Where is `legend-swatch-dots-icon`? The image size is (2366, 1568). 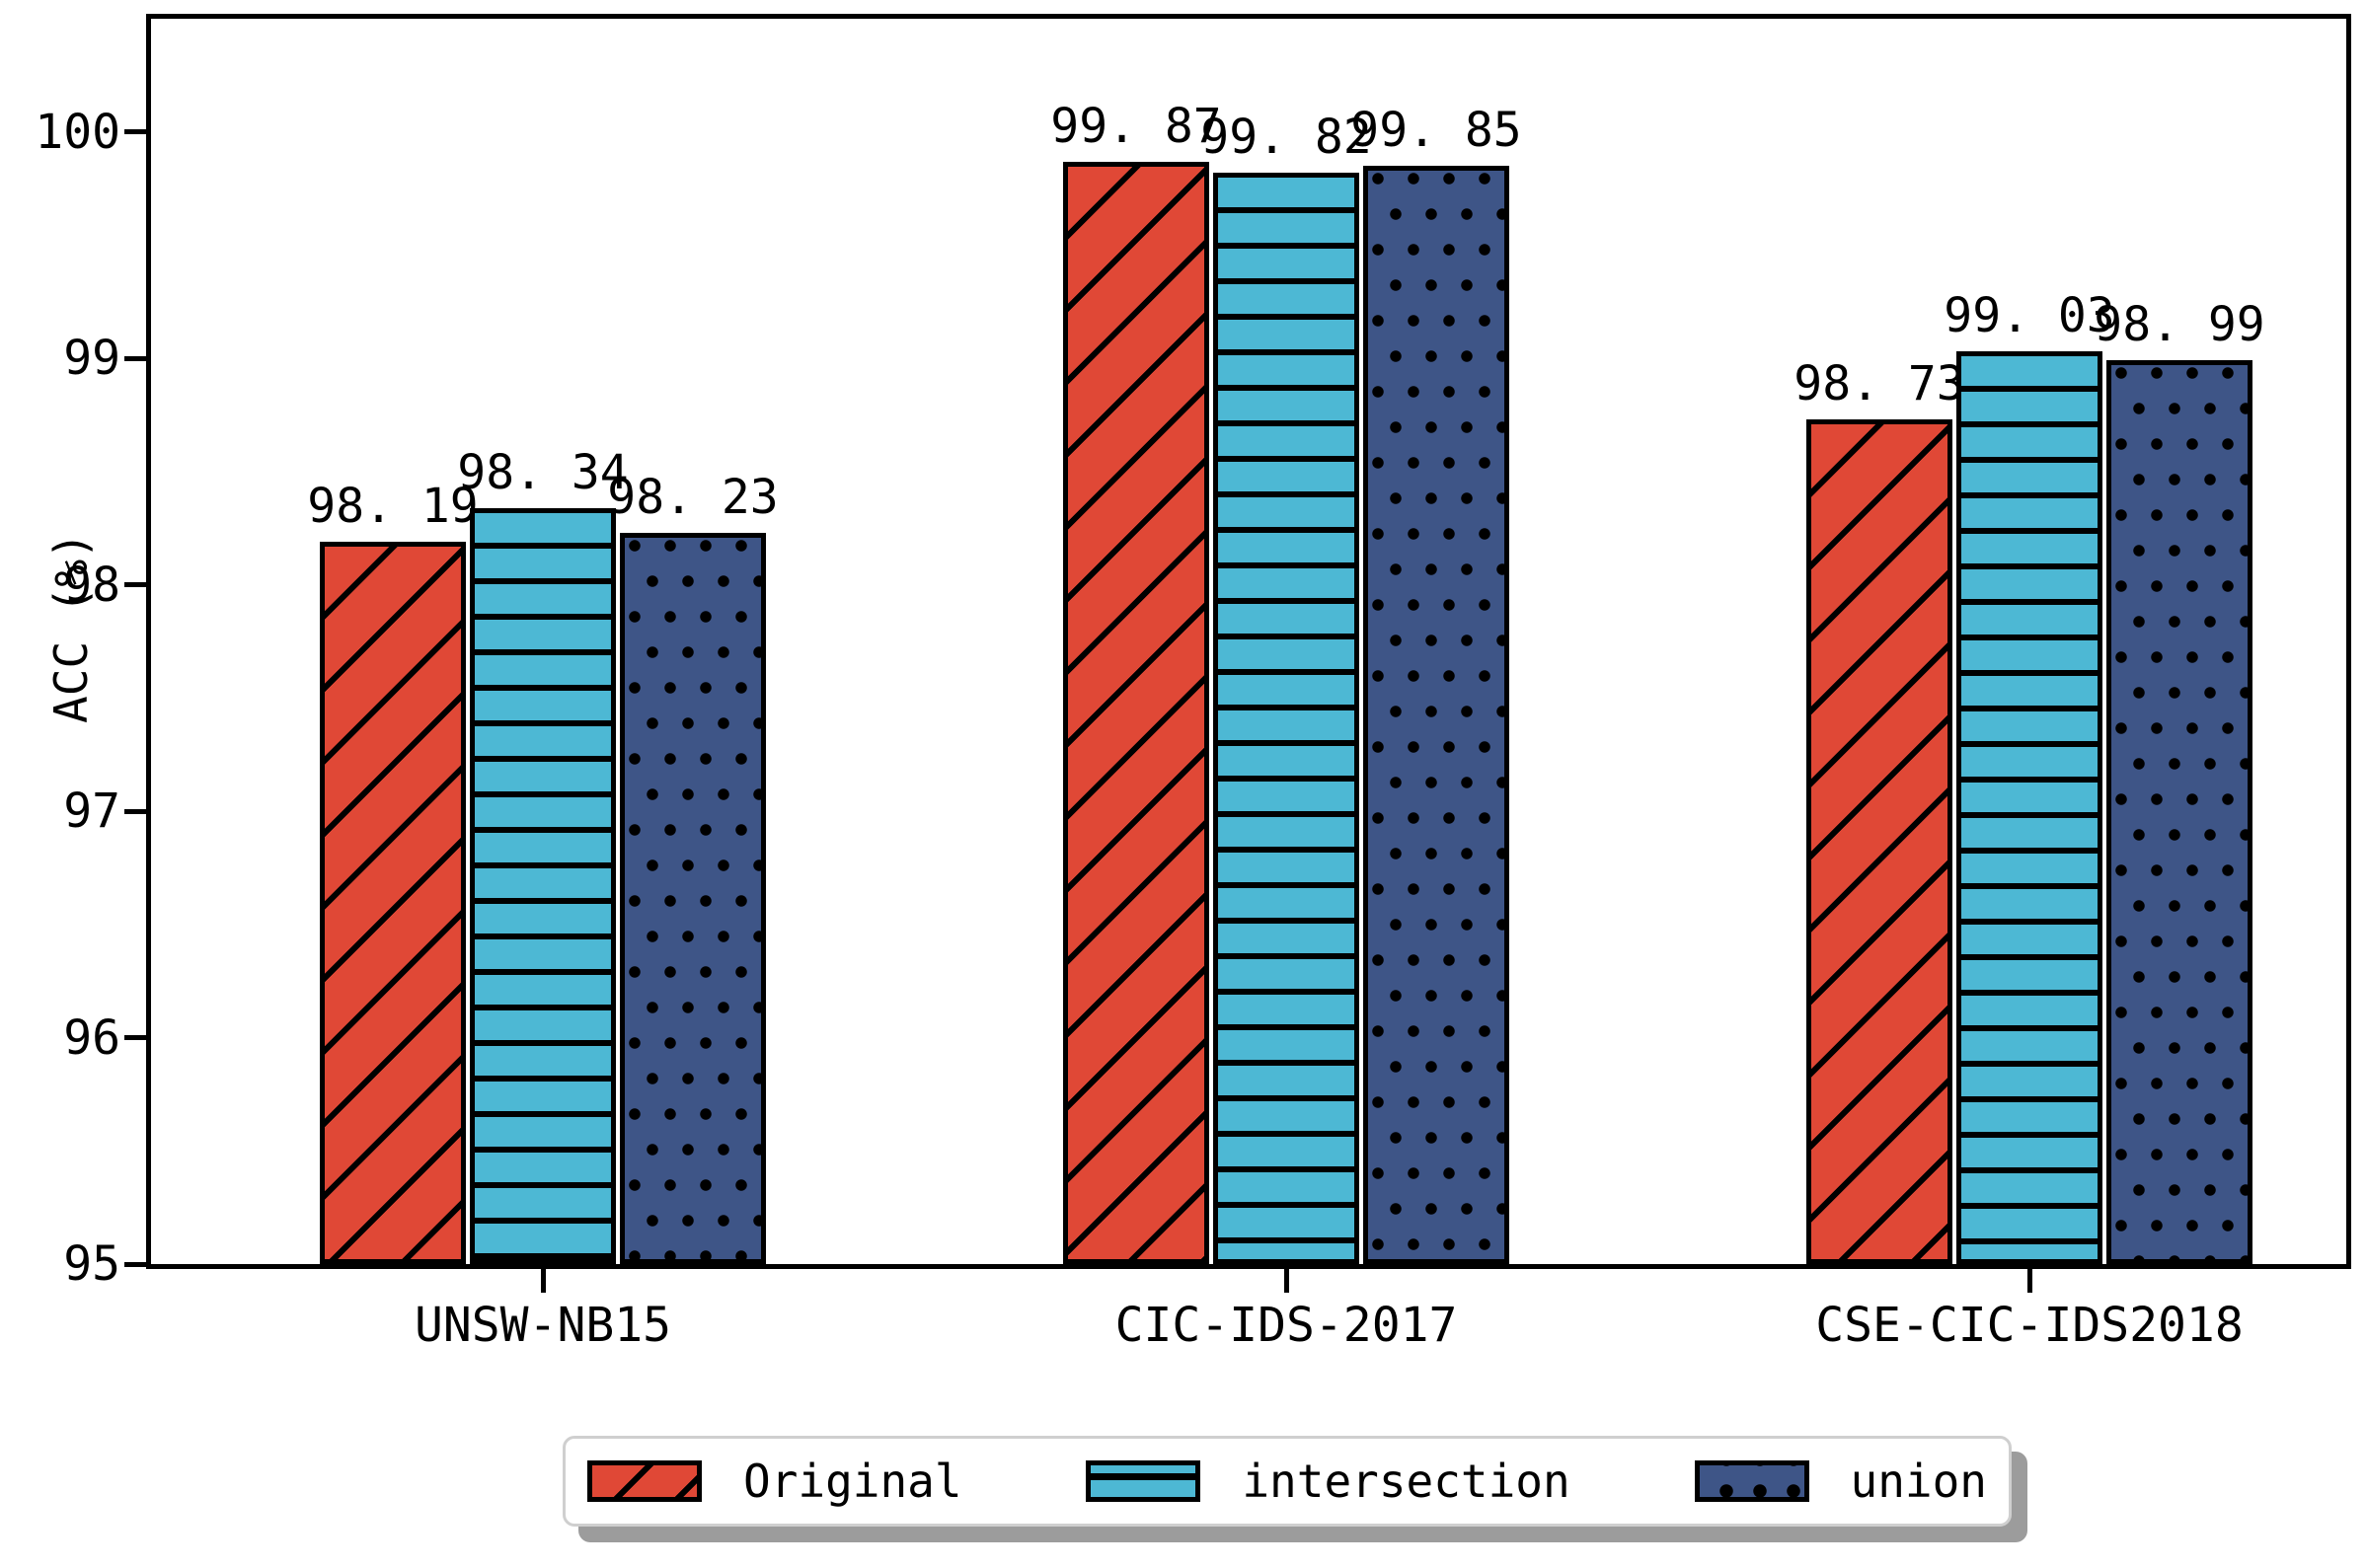 legend-swatch-dots-icon is located at coordinates (1751, 1481).